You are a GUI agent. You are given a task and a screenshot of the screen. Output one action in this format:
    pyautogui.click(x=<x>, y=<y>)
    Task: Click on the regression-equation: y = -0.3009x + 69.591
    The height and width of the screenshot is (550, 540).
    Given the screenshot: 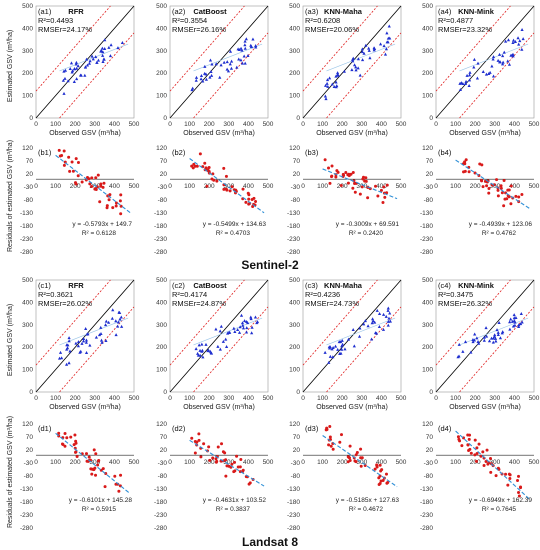 What is the action you would take?
    pyautogui.click(x=368, y=224)
    